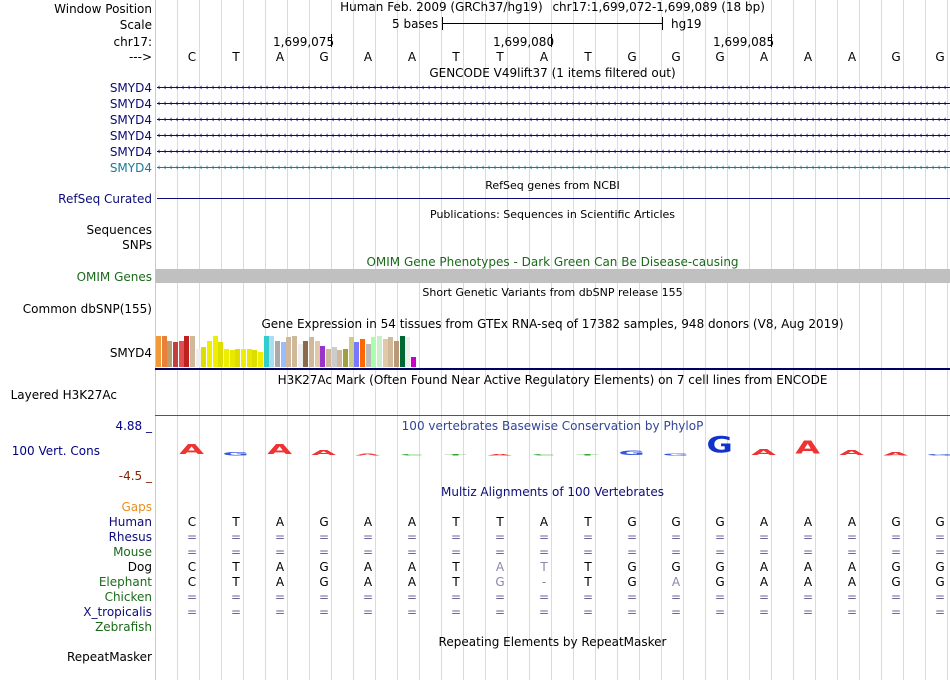 This screenshot has height=680, width=950. I want to click on gtex-bar-chart, so click(416, 350).